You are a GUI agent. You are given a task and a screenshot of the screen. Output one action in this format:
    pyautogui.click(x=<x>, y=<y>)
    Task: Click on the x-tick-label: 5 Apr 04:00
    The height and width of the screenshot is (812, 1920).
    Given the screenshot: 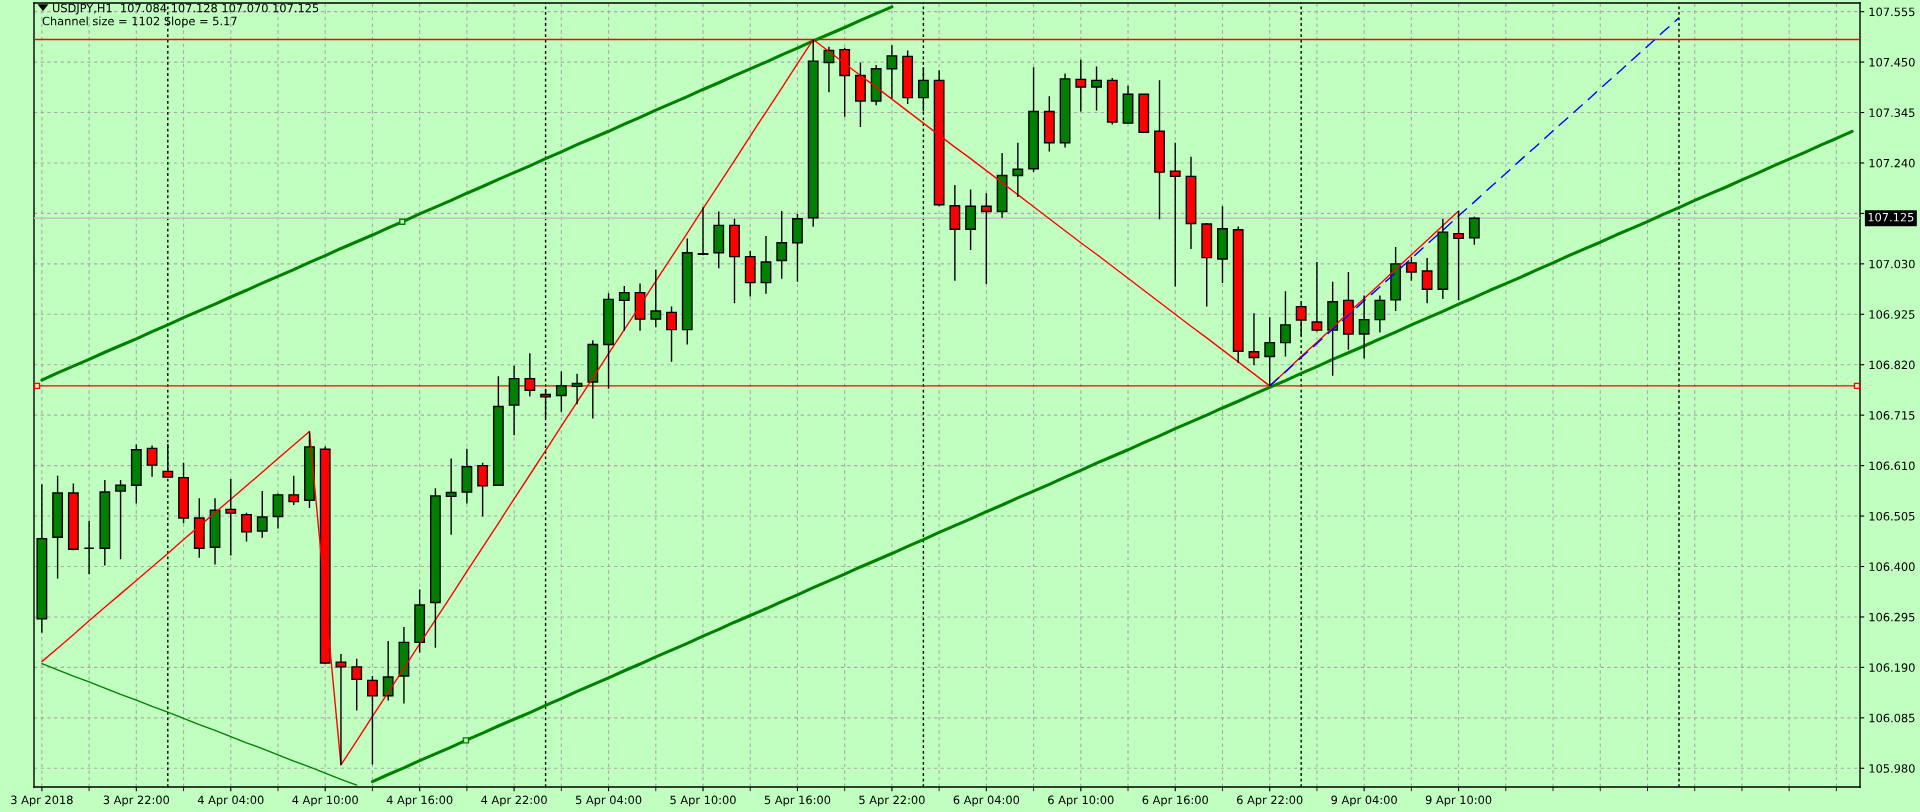 What is the action you would take?
    pyautogui.click(x=608, y=801)
    